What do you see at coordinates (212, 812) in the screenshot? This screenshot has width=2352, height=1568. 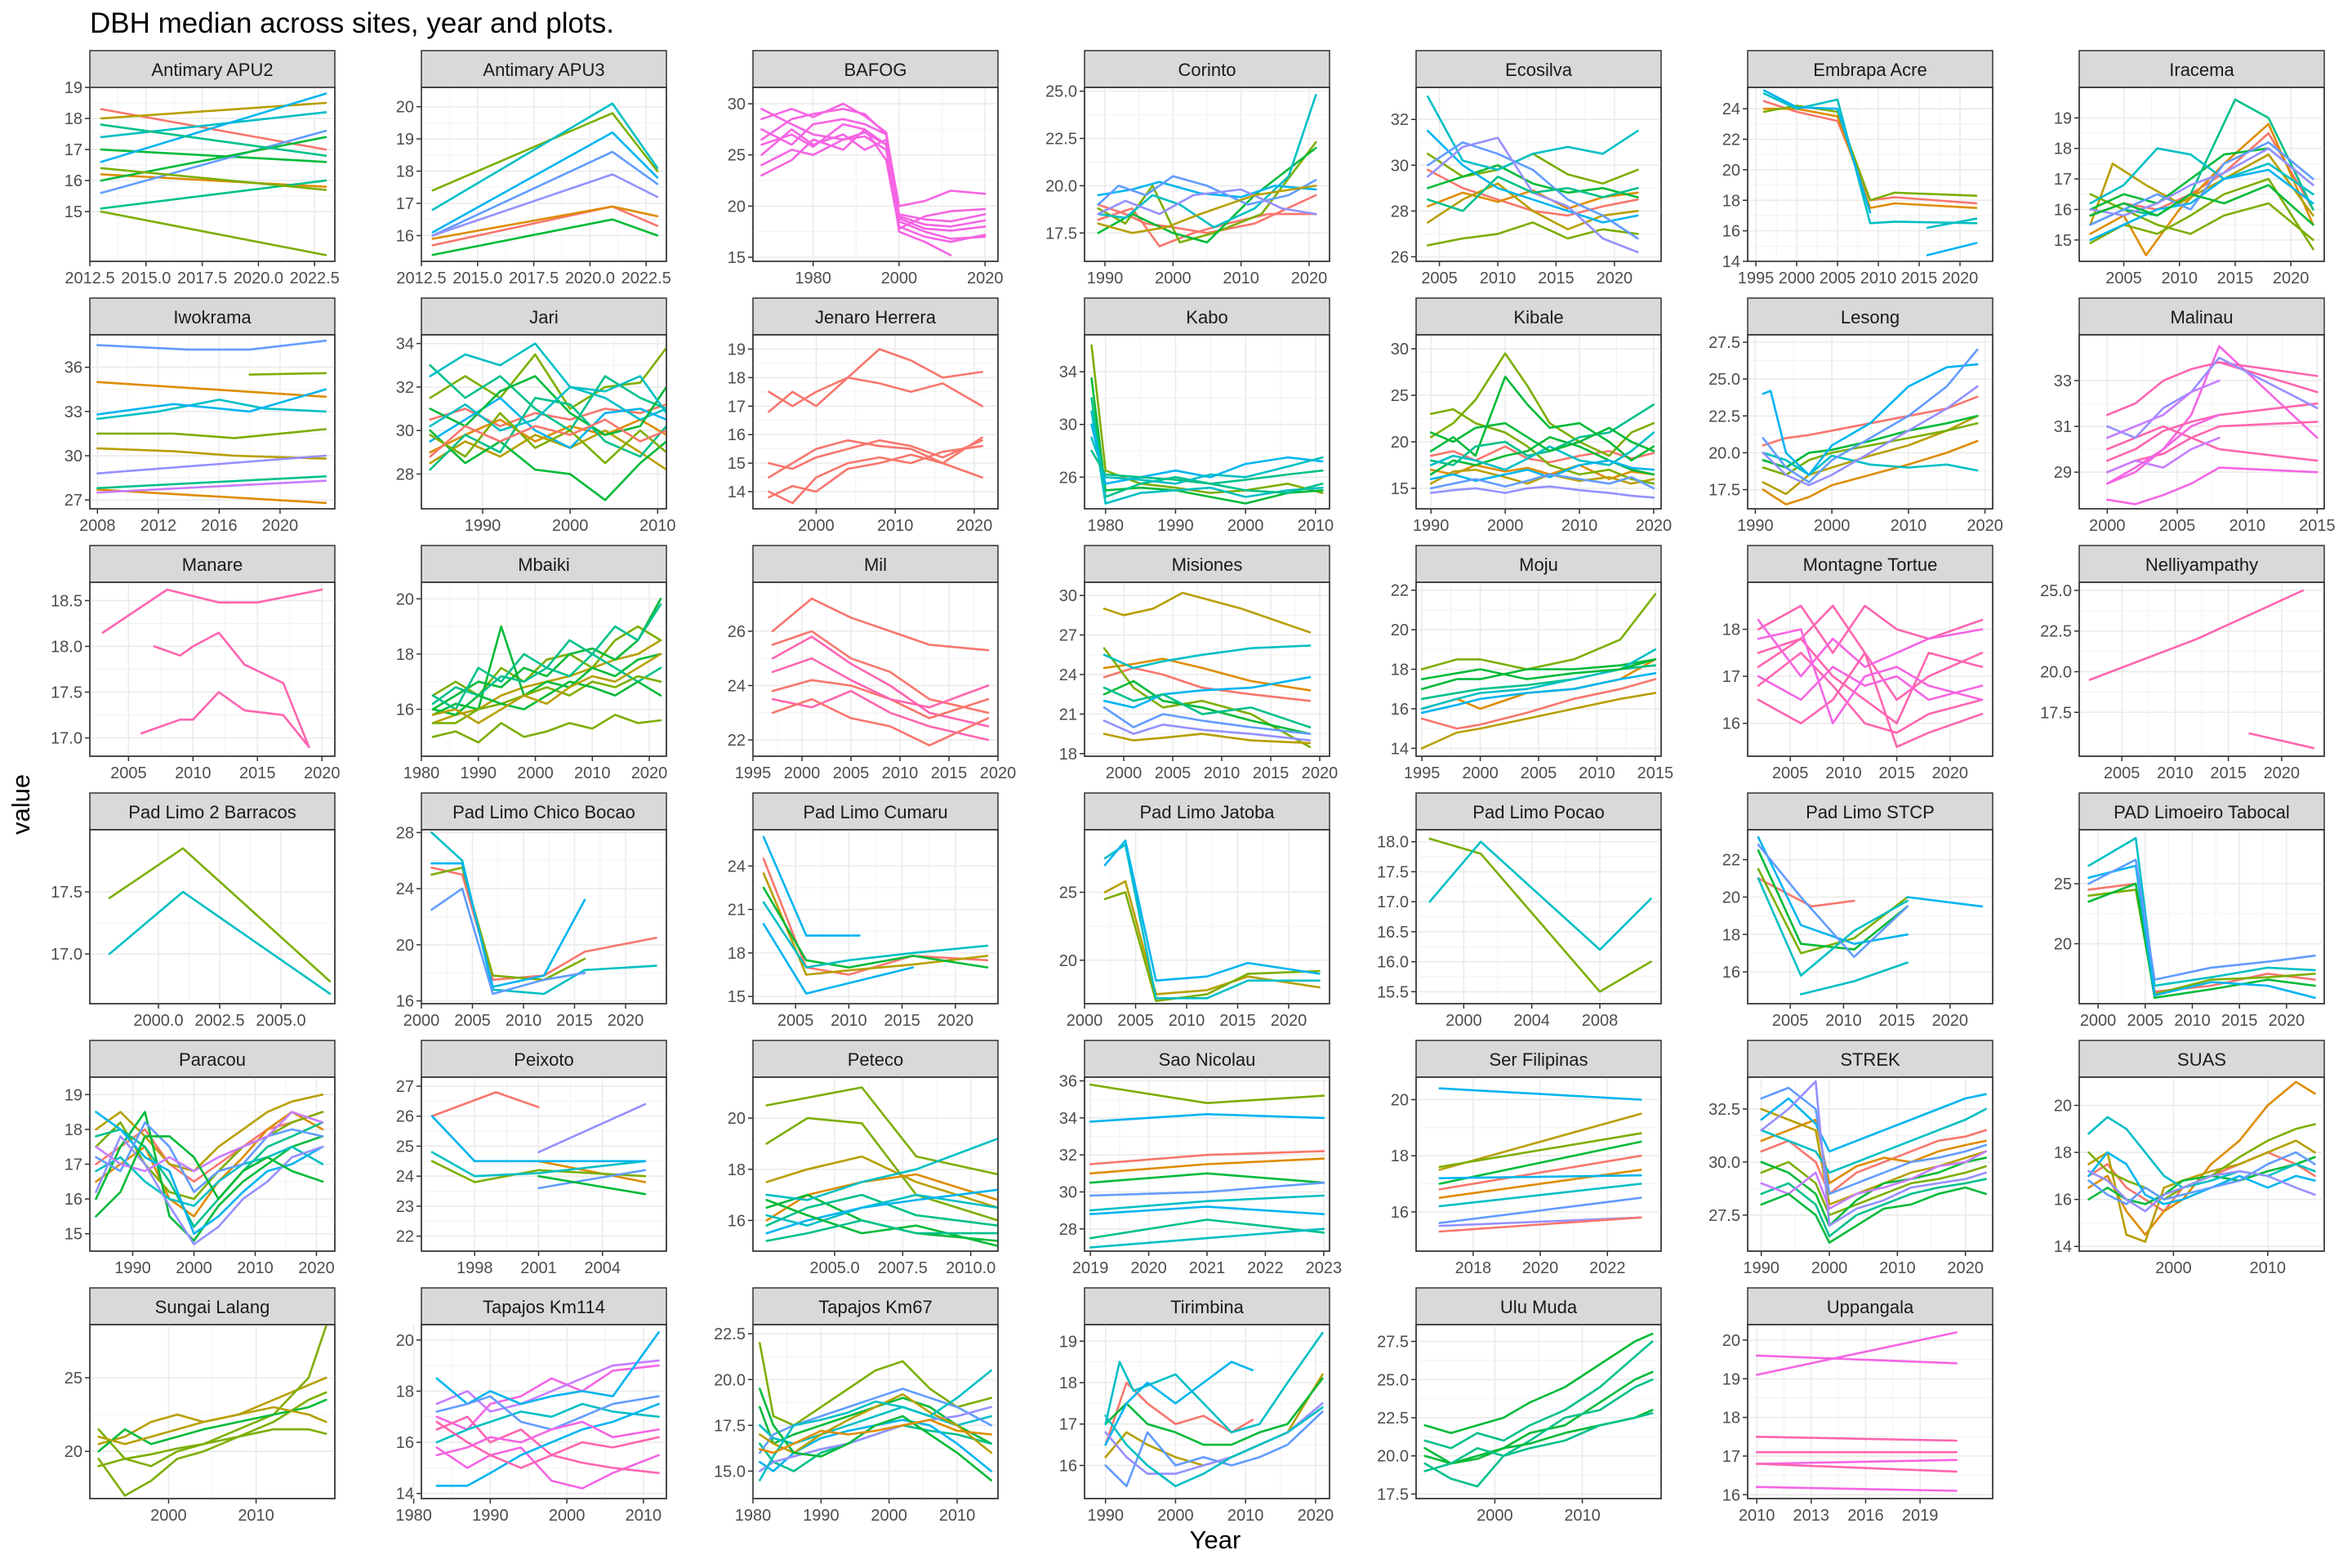 I see `facet-strip-label: Pad Limo 2 Barracos` at bounding box center [212, 812].